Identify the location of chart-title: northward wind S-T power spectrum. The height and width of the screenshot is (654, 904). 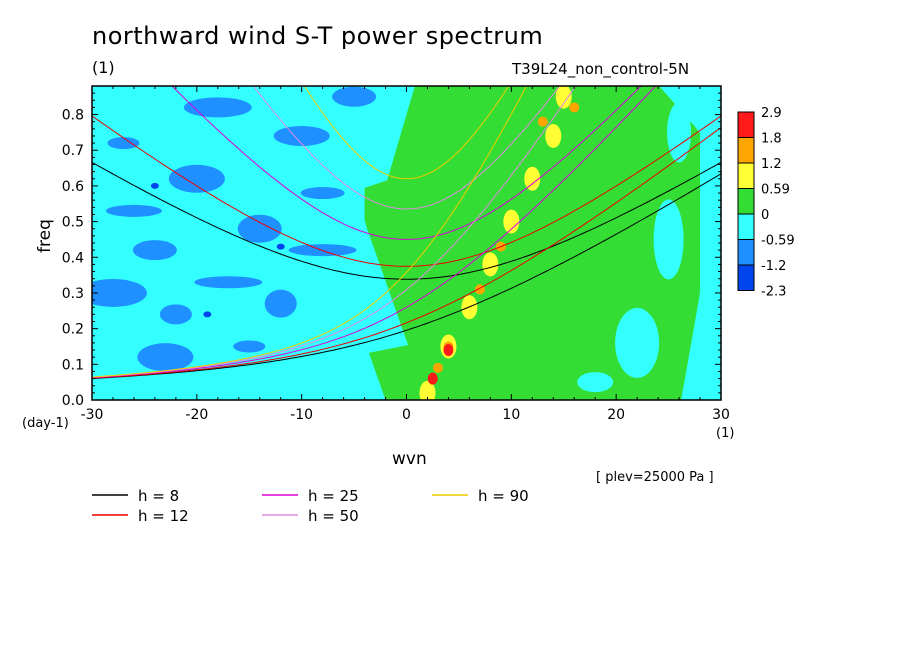
(318, 36).